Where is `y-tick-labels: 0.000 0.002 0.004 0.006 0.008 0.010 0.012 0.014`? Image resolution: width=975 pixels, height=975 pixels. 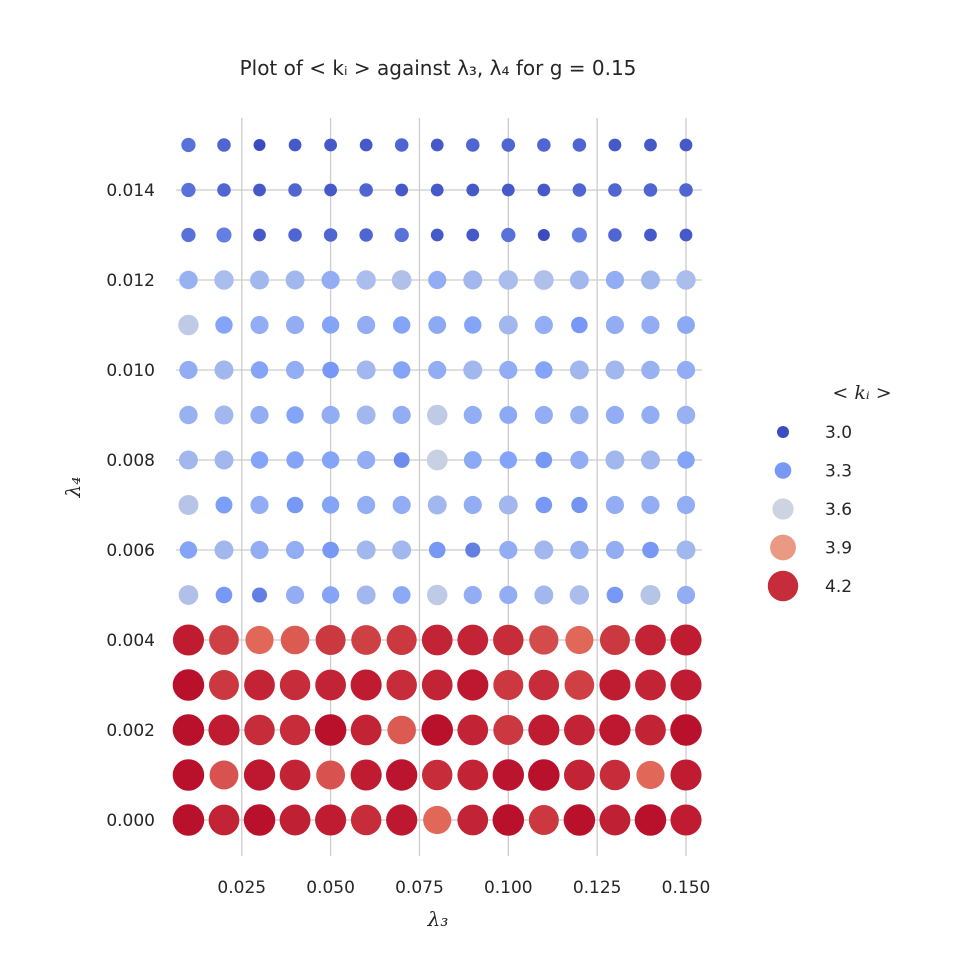
y-tick-labels: 0.000 0.002 0.004 0.006 0.008 0.010 0.012 0.014 is located at coordinates (130, 506).